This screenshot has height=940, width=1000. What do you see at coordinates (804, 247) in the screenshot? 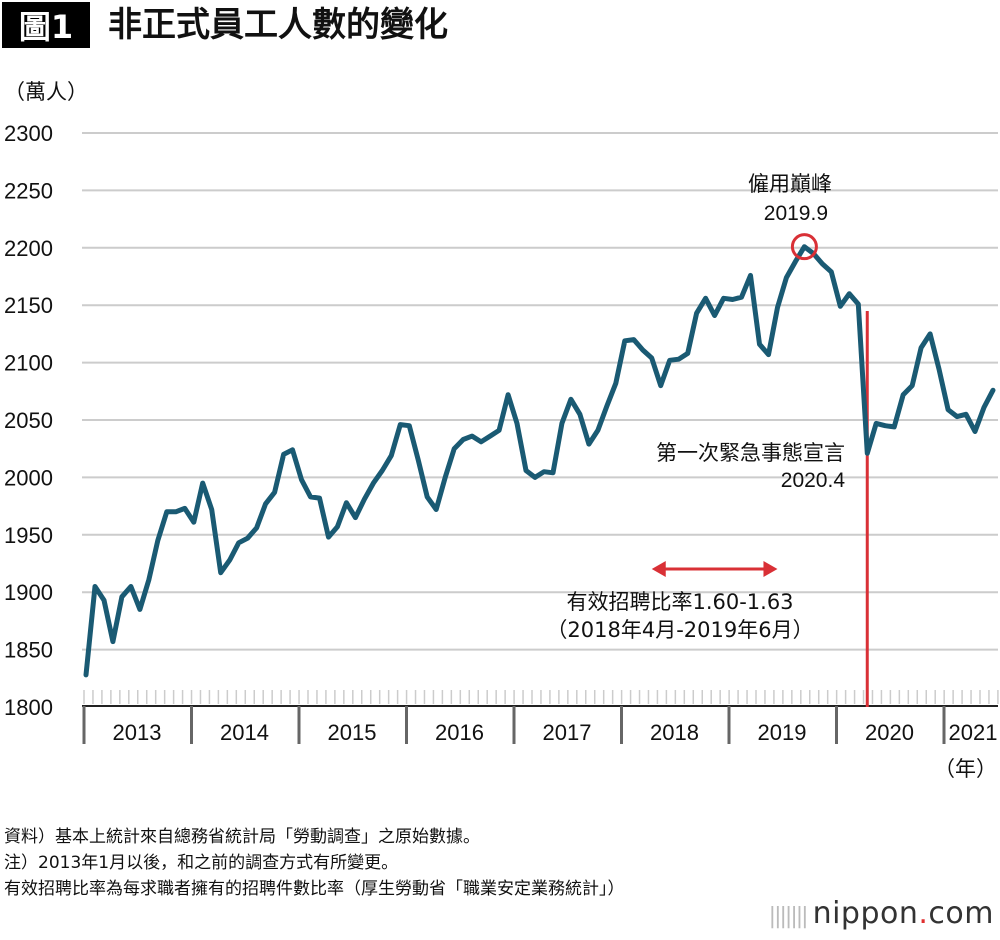
I see `peak-circle-marker` at bounding box center [804, 247].